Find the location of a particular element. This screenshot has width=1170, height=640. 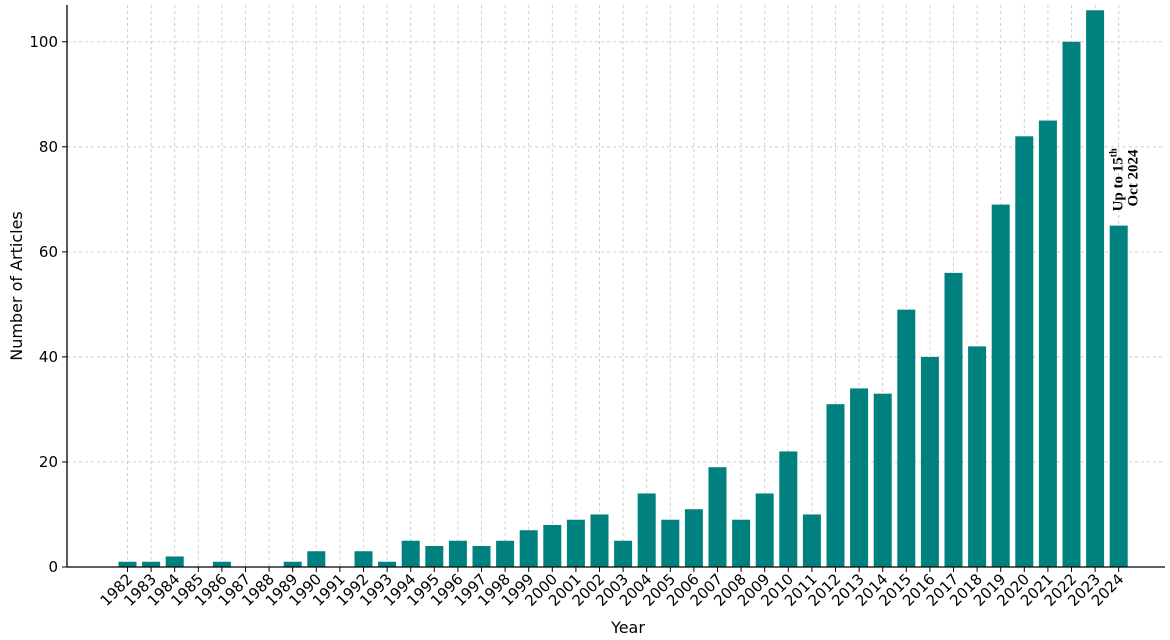

annotation-2024: Up to 15th Oct 2024 is located at coordinates (1123, 178).